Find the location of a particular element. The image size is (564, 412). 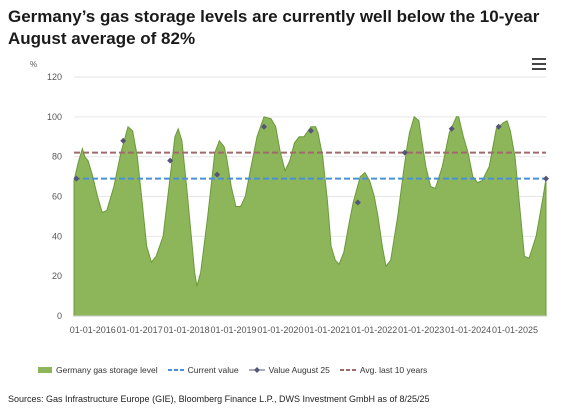

hamburger-menu-icon is located at coordinates (539, 64).